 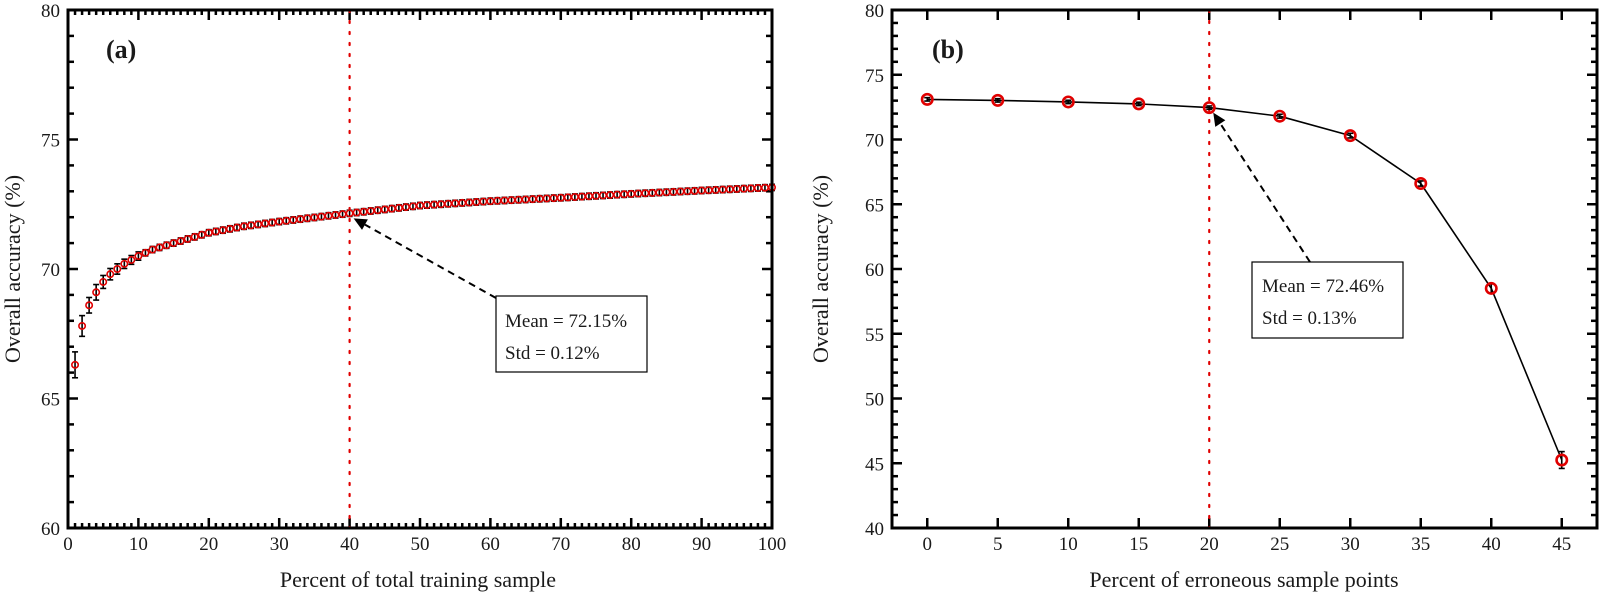 What do you see at coordinates (631, 544) in the screenshot?
I see `x-tick-label: 80` at bounding box center [631, 544].